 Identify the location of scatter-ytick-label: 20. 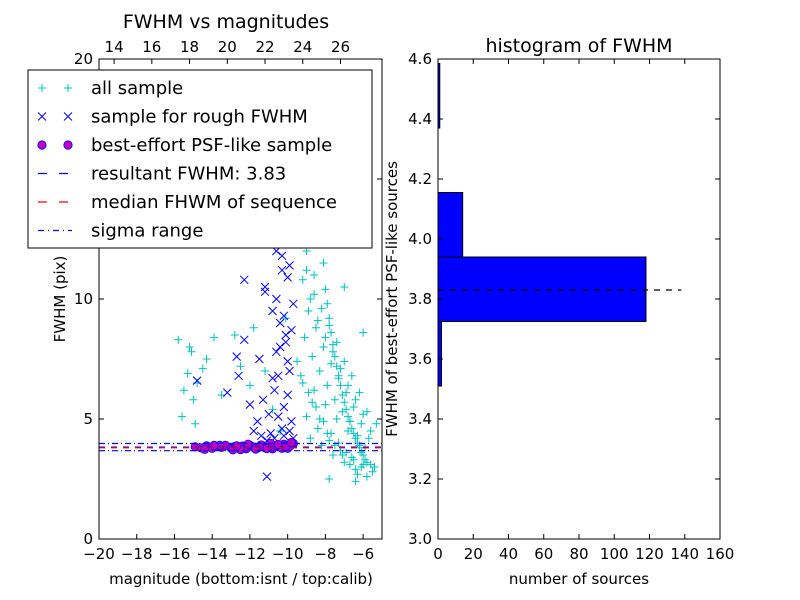
(83, 59).